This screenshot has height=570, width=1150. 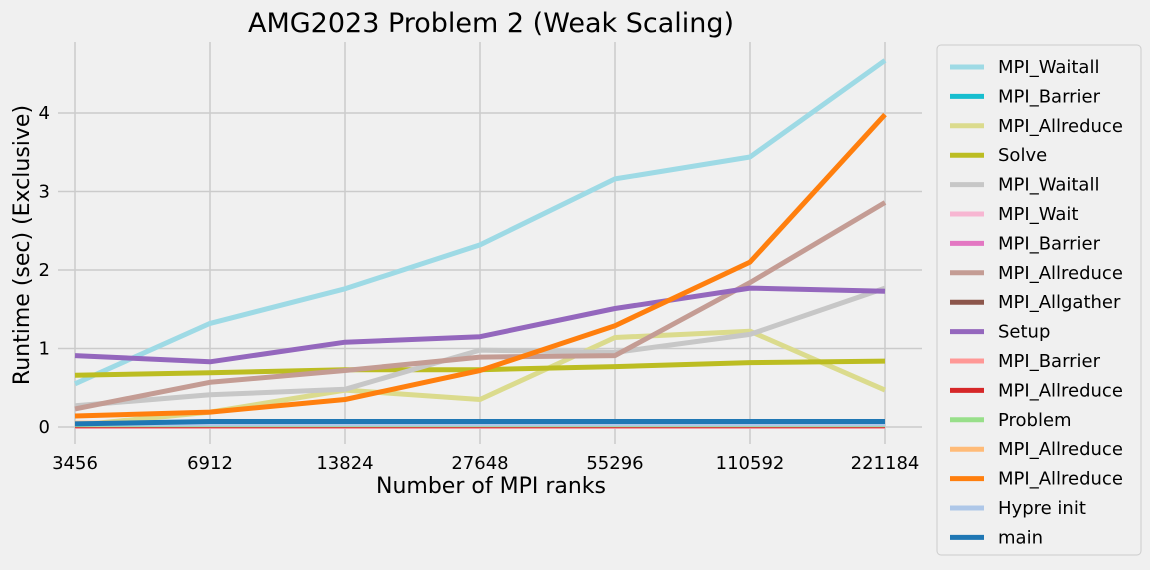 I want to click on legend-label: MPI_Allgather, so click(x=1059, y=302).